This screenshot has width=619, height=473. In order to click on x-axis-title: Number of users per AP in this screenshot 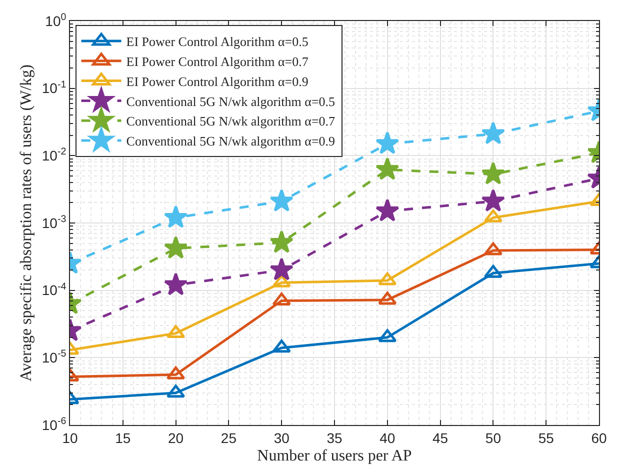, I will do `click(334, 456)`.